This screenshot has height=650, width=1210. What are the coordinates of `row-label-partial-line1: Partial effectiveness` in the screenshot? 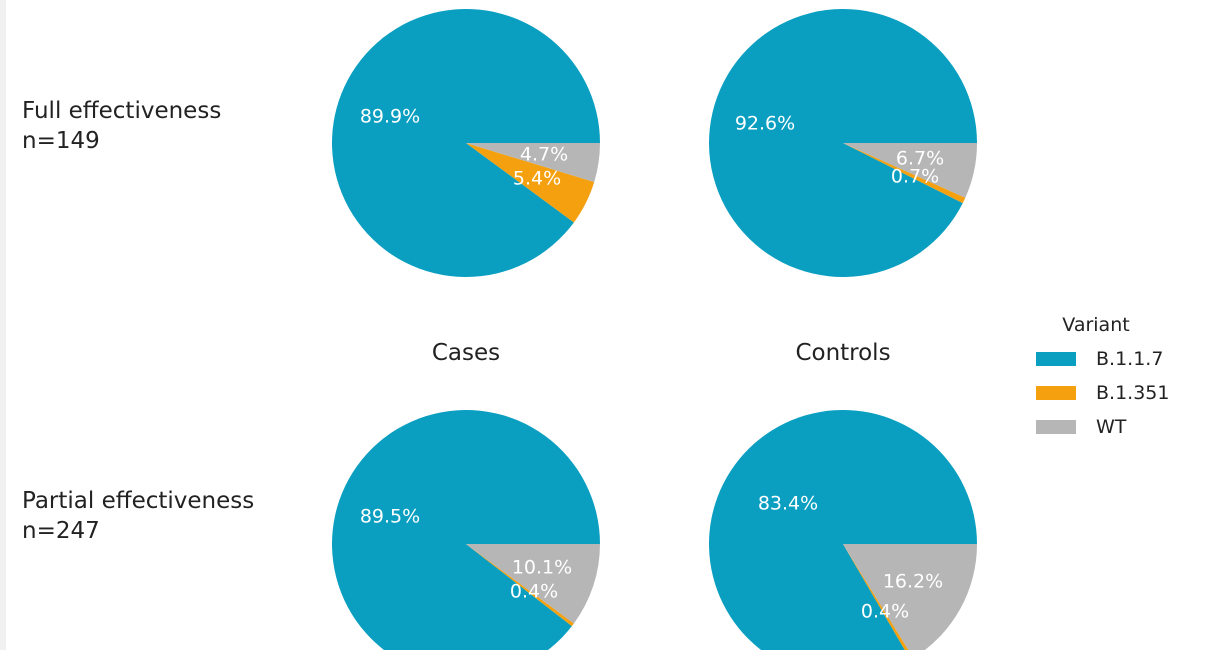 It's located at (138, 501).